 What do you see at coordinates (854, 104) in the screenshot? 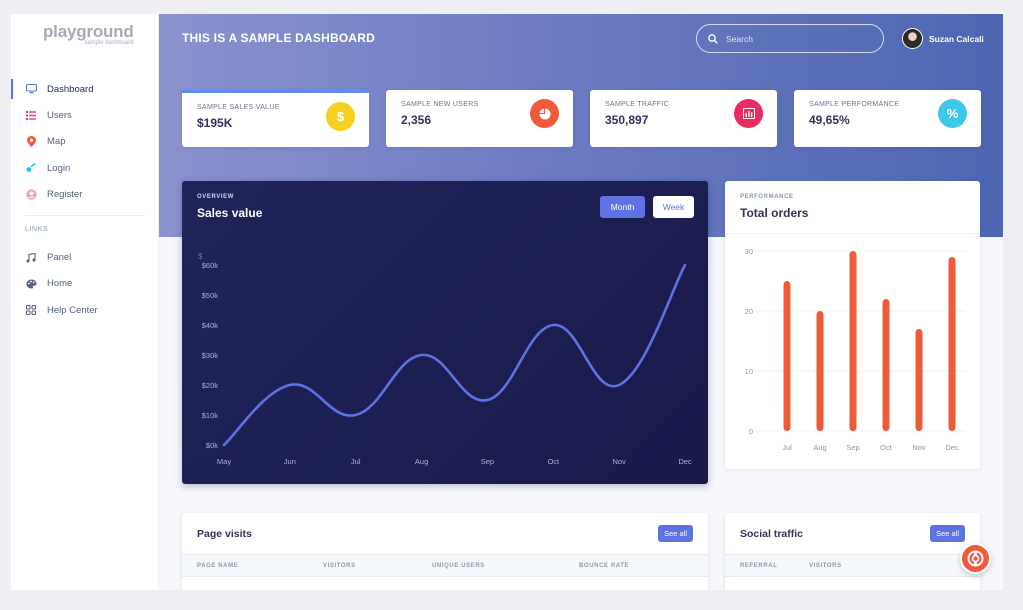
I see `stat-label: SAMPLE PERFORMANCE` at bounding box center [854, 104].